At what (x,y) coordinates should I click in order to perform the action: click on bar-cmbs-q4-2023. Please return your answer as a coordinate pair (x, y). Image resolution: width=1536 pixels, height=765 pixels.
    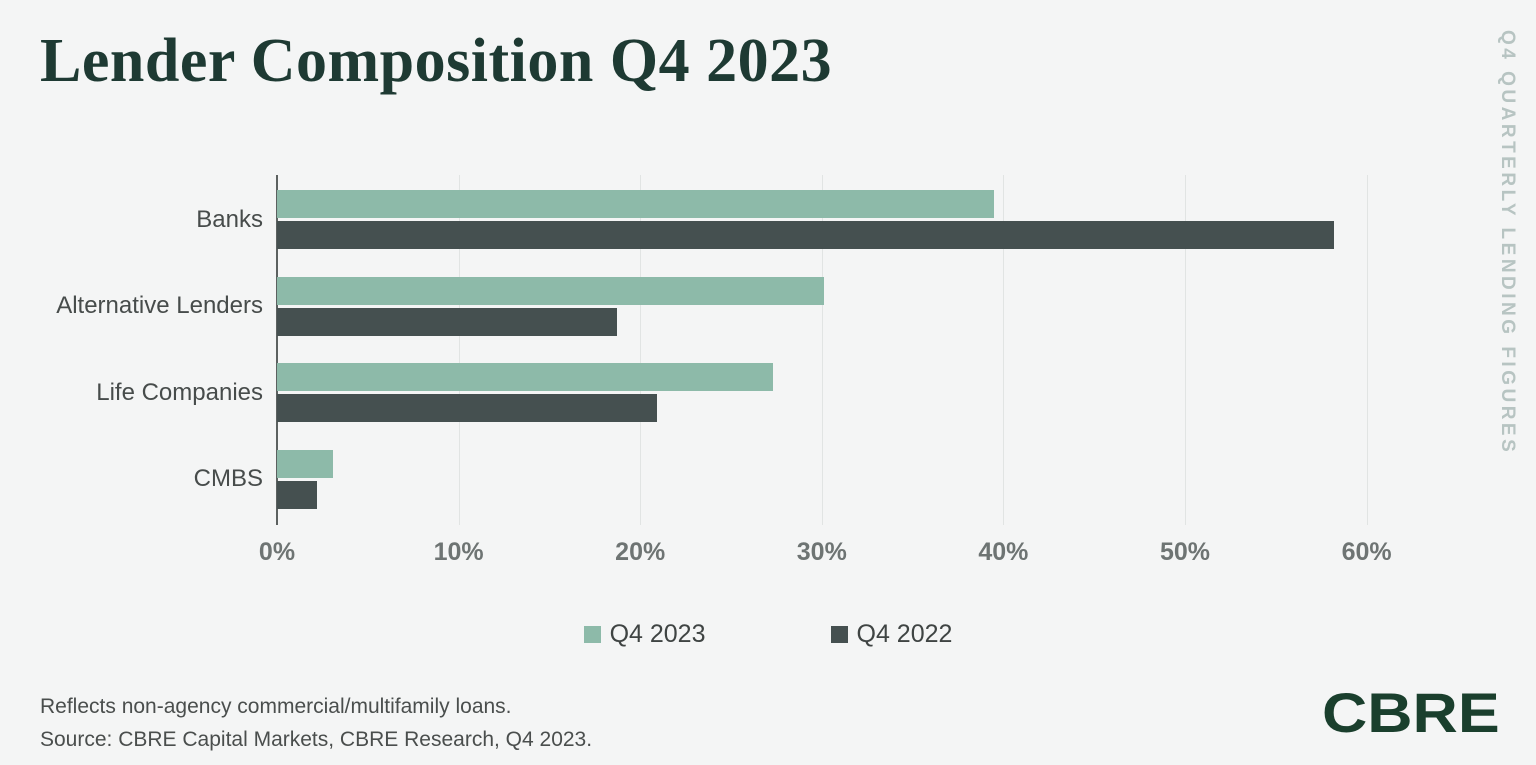
    Looking at the image, I should click on (305, 463).